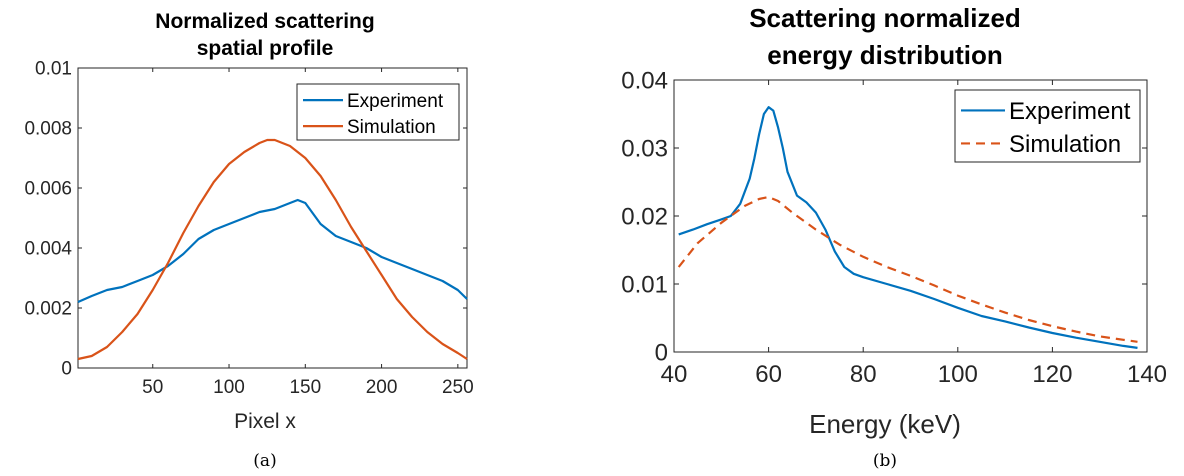 Image resolution: width=1184 pixels, height=476 pixels. I want to click on y-tick-label: 0.03, so click(644, 148).